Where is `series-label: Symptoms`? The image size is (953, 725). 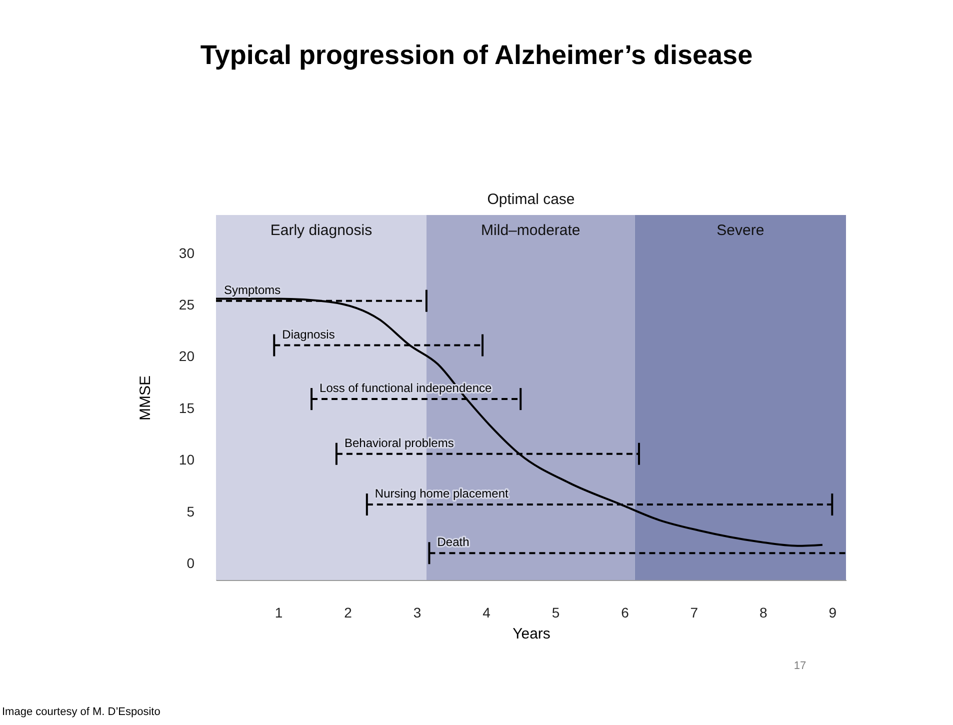
series-label: Symptoms is located at coordinates (252, 289).